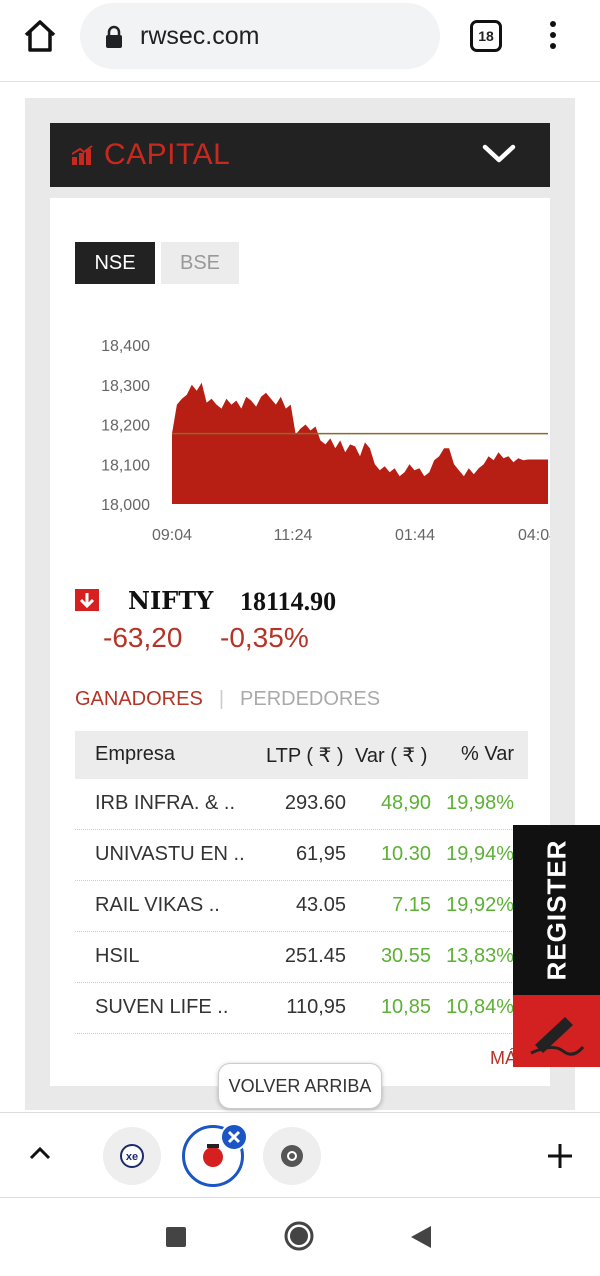  What do you see at coordinates (421, 1239) in the screenshot?
I see `back-nav-icon` at bounding box center [421, 1239].